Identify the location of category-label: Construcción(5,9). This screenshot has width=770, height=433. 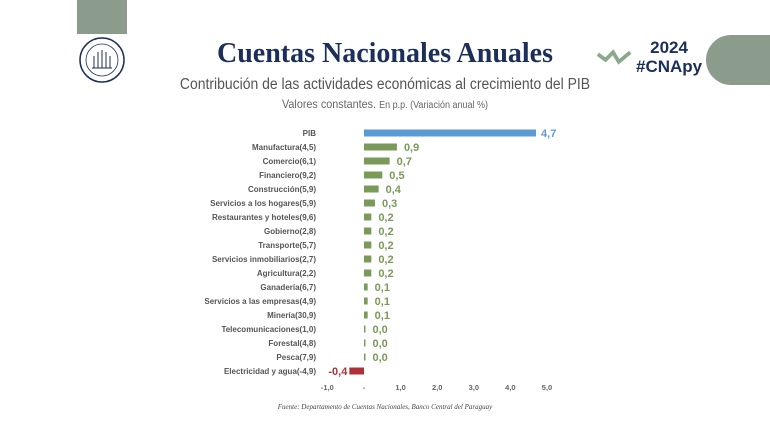
(282, 189).